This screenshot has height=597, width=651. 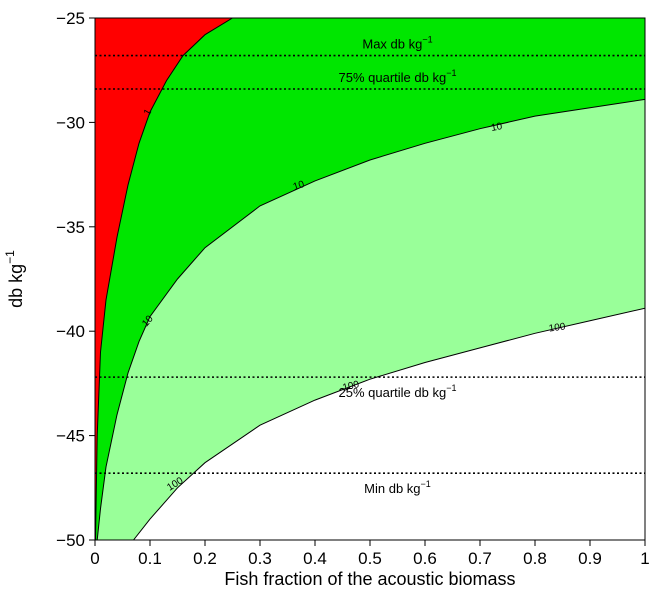 I want to click on reference-label: 75% quartile db kg−1, so click(x=398, y=76).